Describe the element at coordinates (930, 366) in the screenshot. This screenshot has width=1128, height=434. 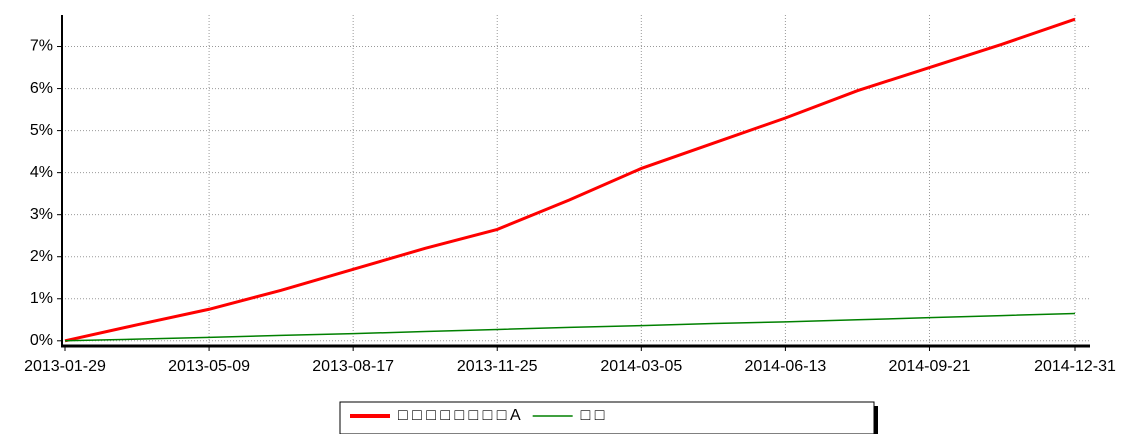
I see `x-tick-label: 2014-09-21` at that location.